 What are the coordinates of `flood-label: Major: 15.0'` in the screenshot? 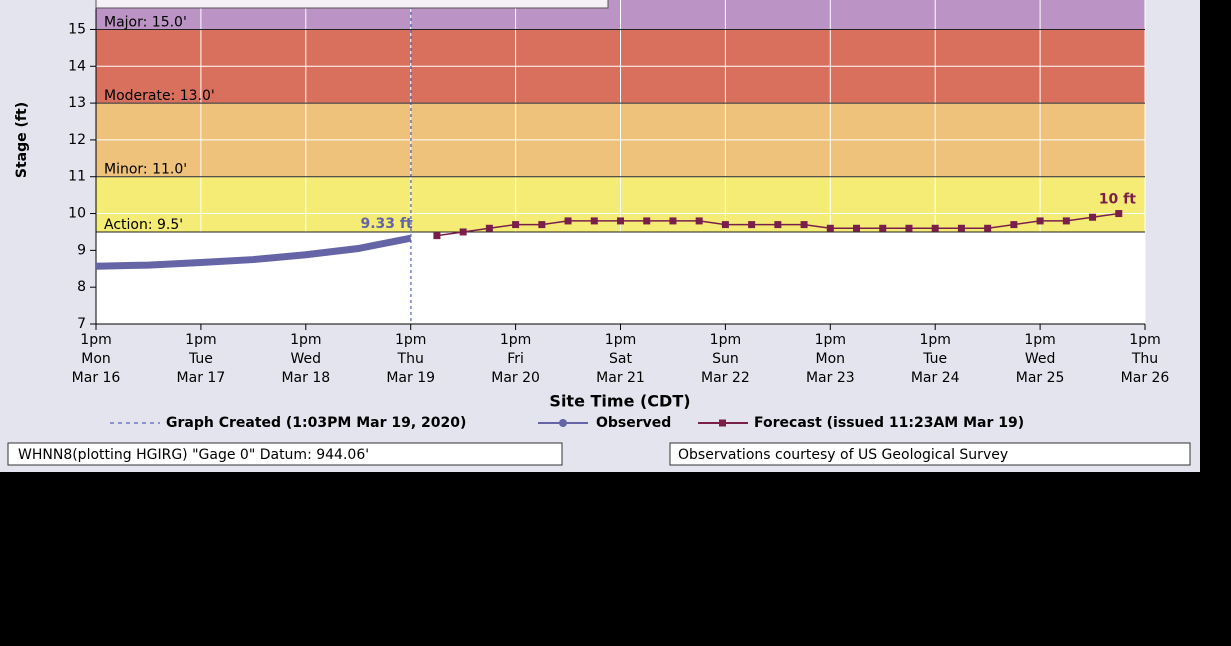 It's located at (145, 22).